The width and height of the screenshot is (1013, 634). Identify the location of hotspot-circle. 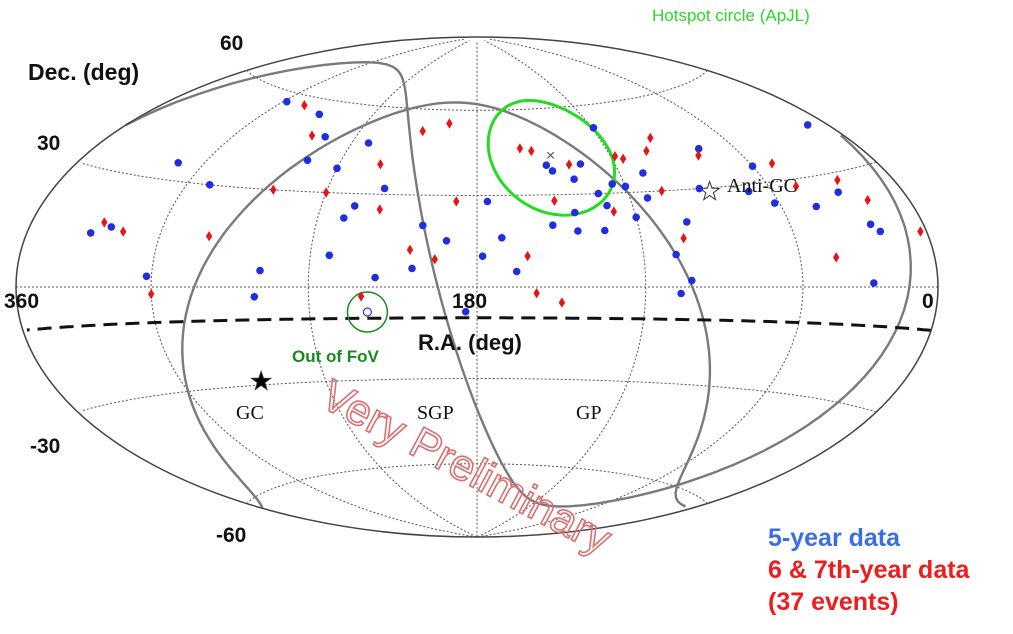
(551, 158).